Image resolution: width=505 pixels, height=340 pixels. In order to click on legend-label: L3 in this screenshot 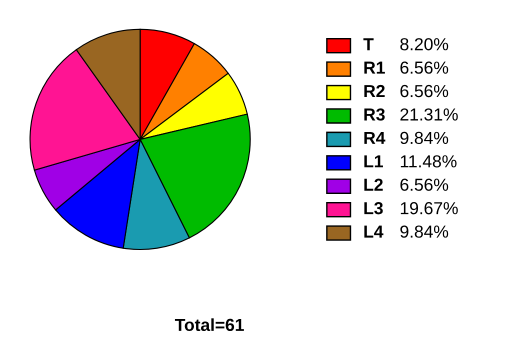, I will do `click(373, 208)`.